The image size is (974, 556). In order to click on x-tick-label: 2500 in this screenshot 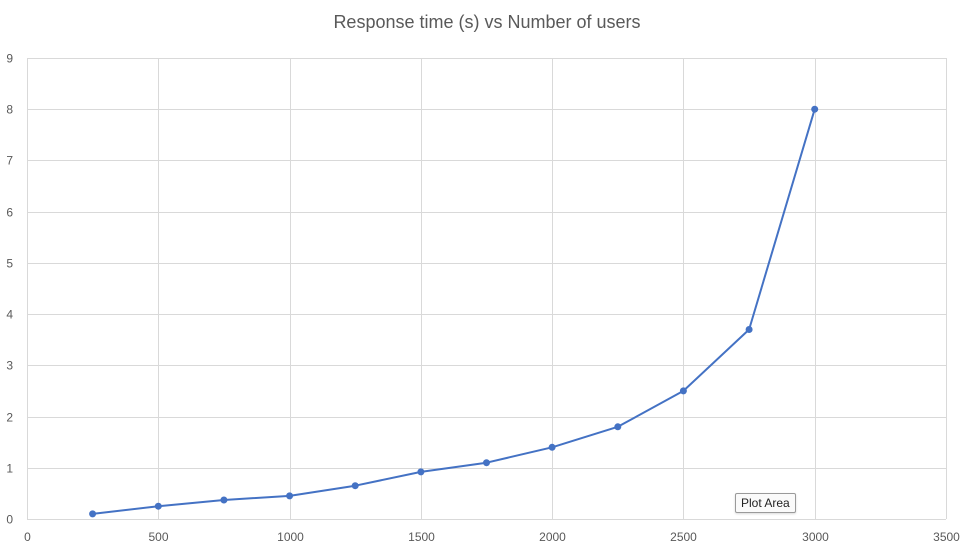, I will do `click(683, 537)`.